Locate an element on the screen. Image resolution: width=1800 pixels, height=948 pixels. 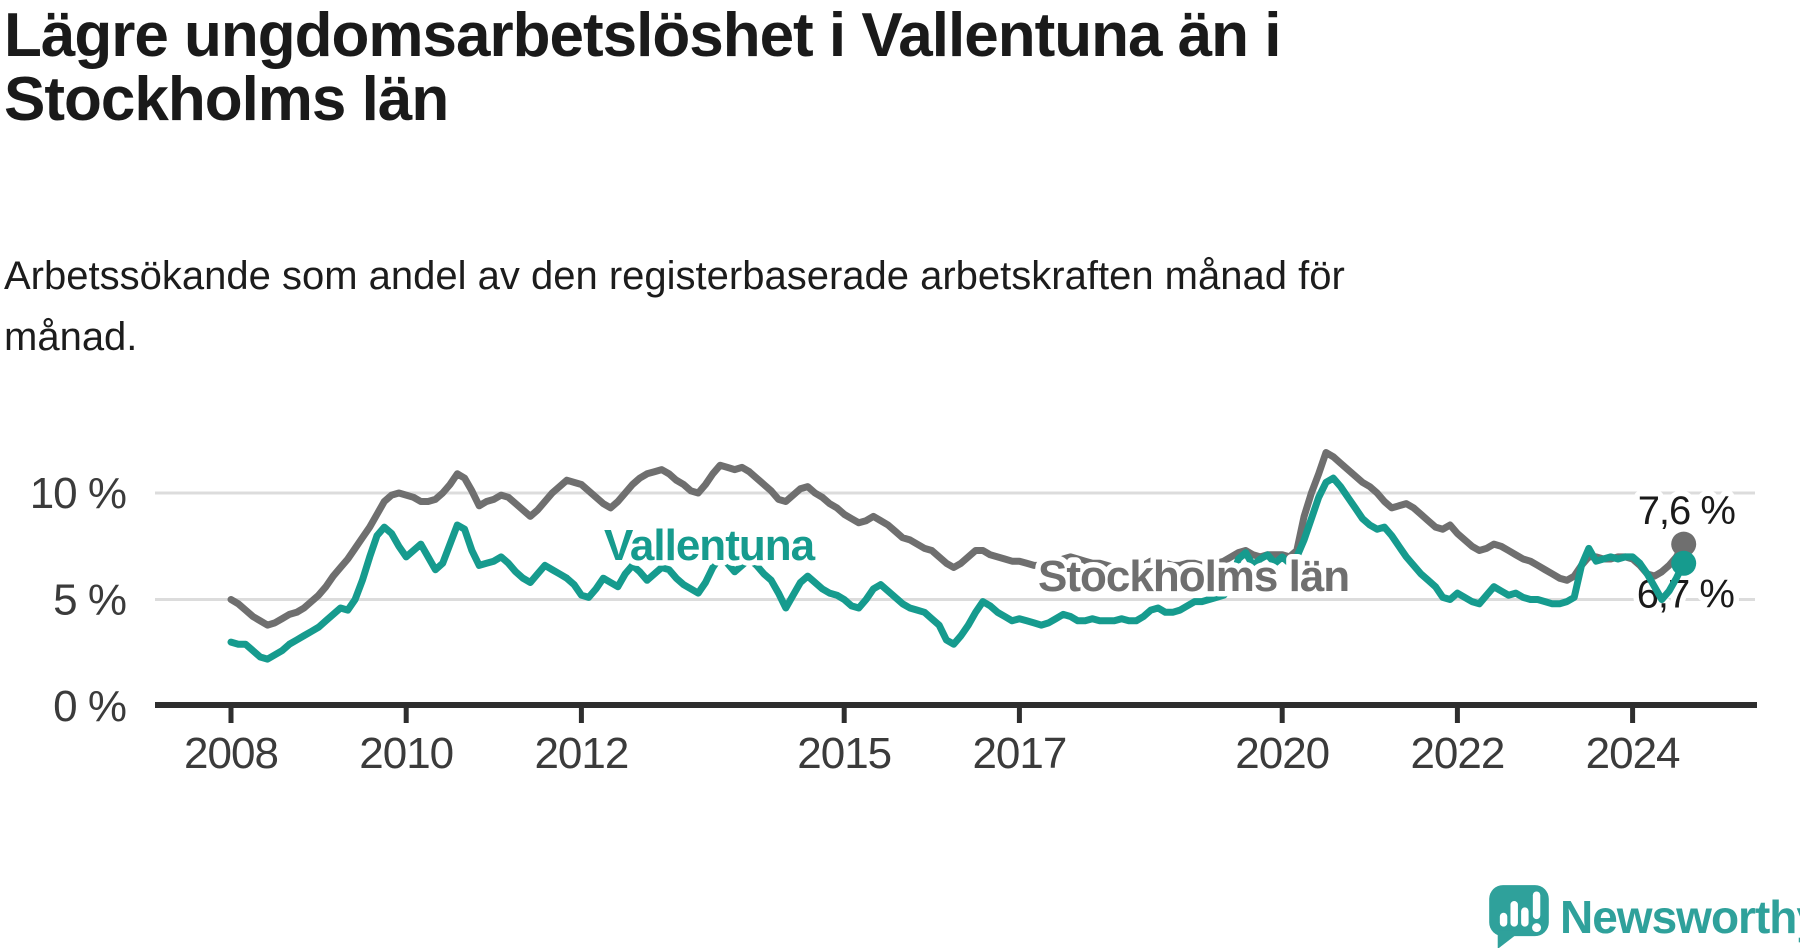
end-value-labels: 7,6 %6,7 % is located at coordinates (1686, 553).